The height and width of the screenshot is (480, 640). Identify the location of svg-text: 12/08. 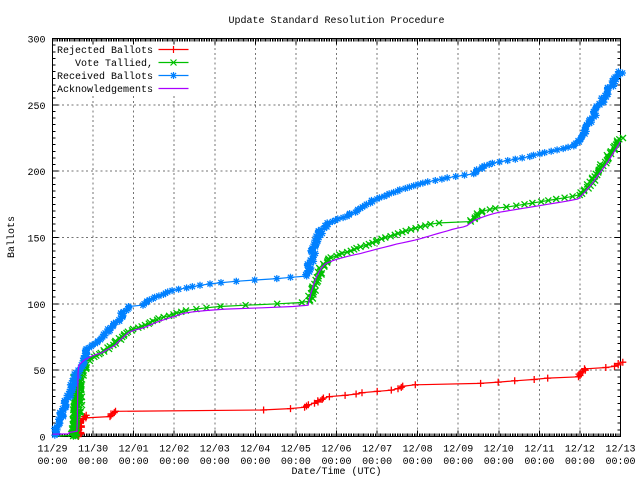
(418, 450).